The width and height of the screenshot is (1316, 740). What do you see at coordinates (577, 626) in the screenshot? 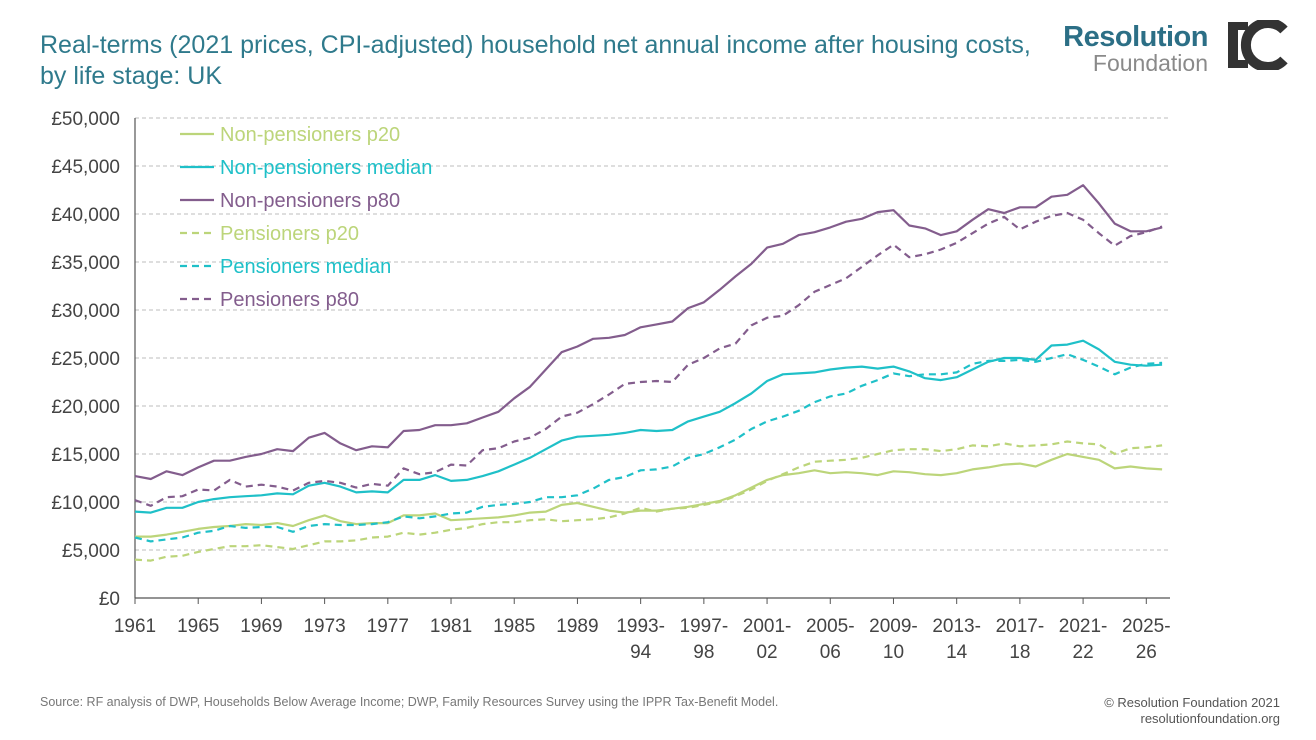
I see `x-tick-label: 1989` at bounding box center [577, 626].